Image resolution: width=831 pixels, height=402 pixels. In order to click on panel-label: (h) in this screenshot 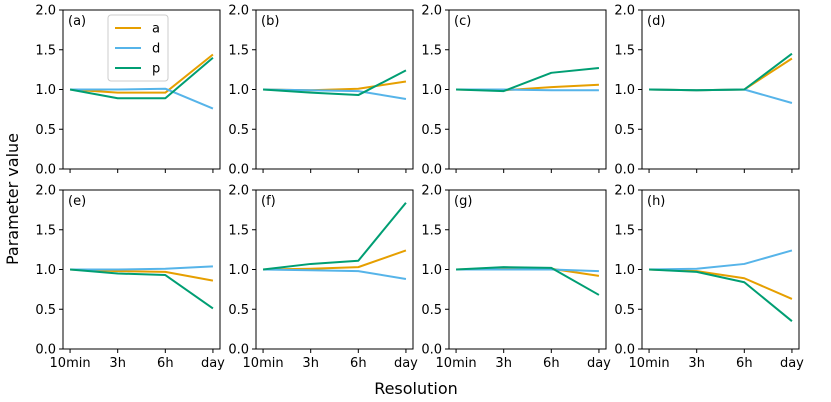, I will do `click(656, 201)`.